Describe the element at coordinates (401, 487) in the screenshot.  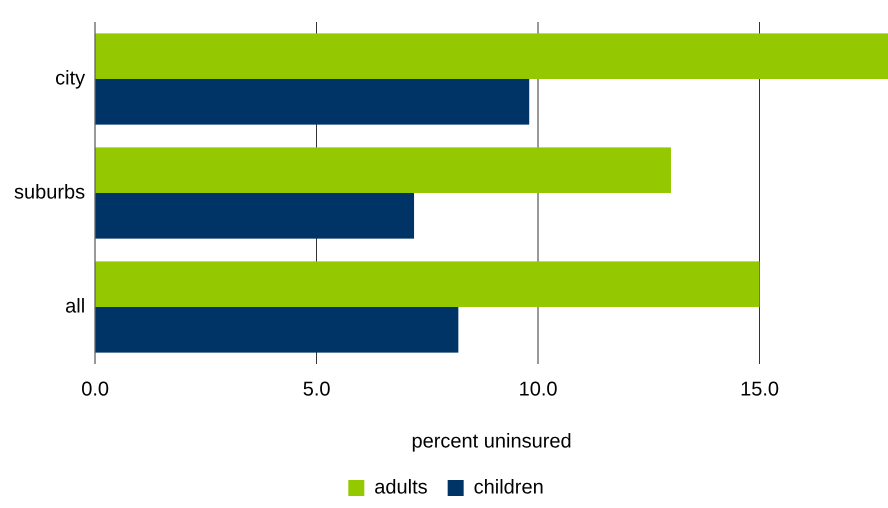
I see `legend-label: adults` at that location.